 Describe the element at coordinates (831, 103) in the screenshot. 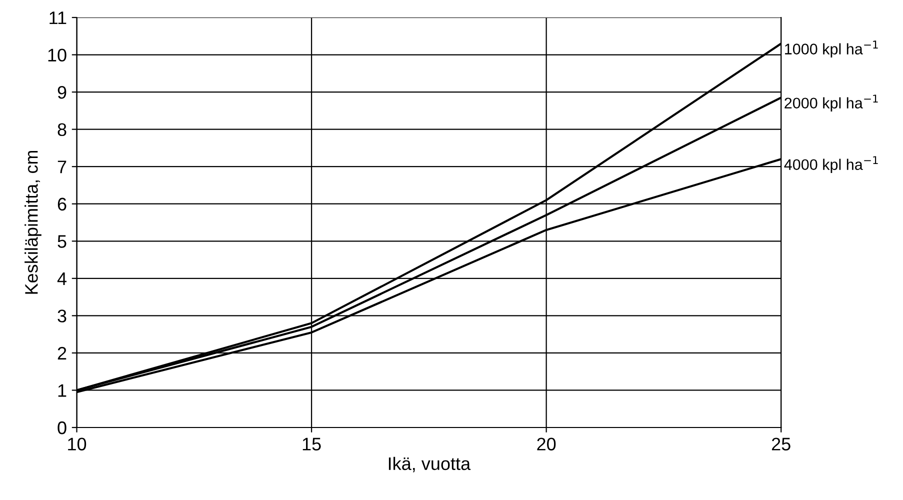

I see `series-label: 2000 kpl ha$^{−1}$` at that location.